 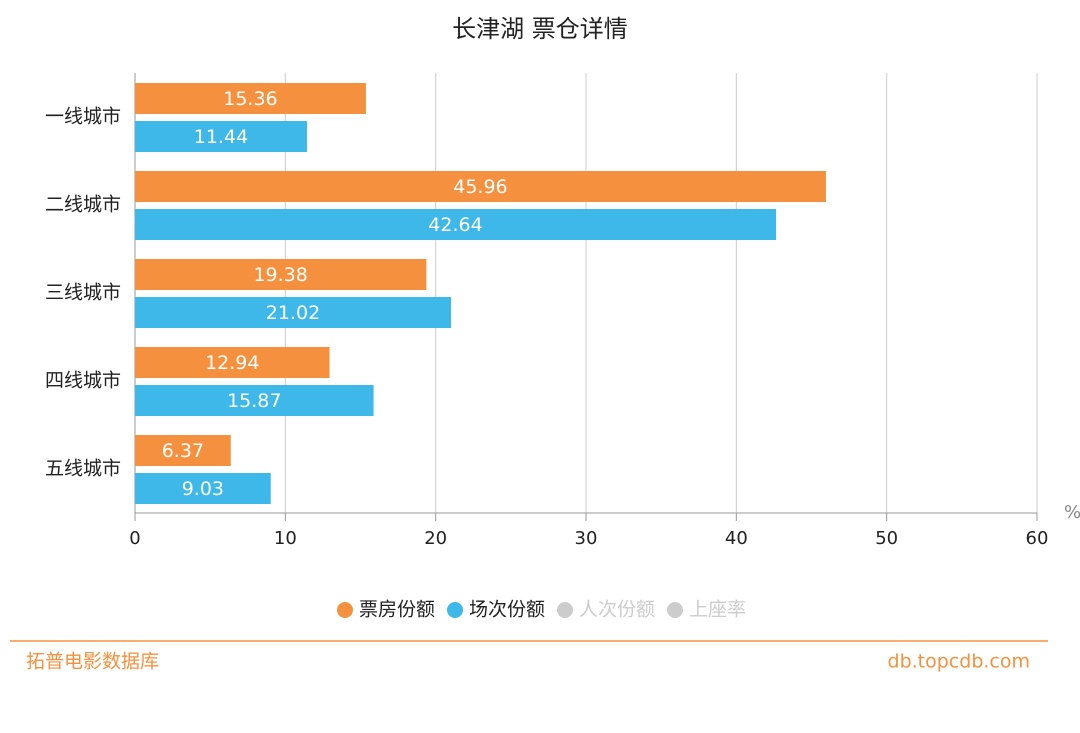 I want to click on y-tick-label: 五线城市, so click(x=83, y=469).